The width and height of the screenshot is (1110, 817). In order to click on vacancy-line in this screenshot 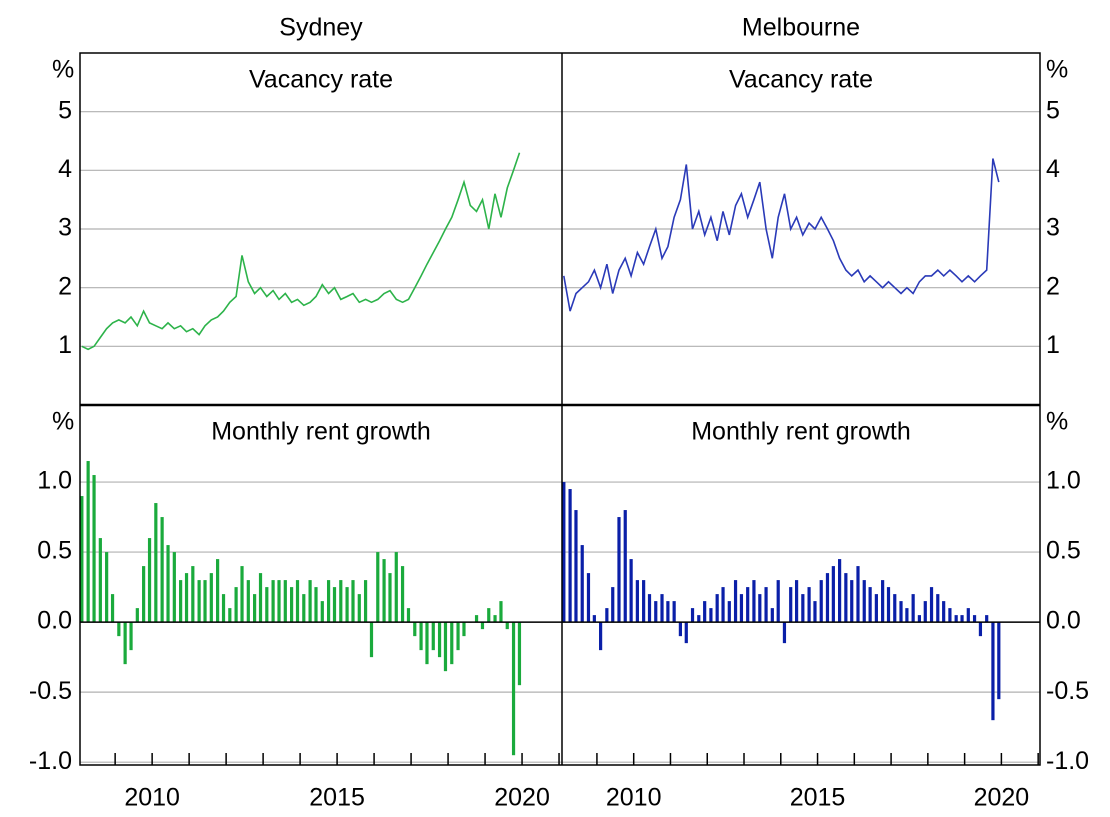, I will do `click(301, 251)`.